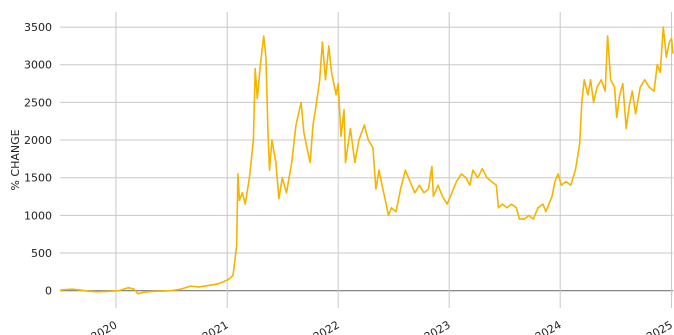 Image resolution: width=674 pixels, height=335 pixels. Describe the element at coordinates (15, 159) in the screenshot. I see `y-axis-label: % CHANGE` at that location.